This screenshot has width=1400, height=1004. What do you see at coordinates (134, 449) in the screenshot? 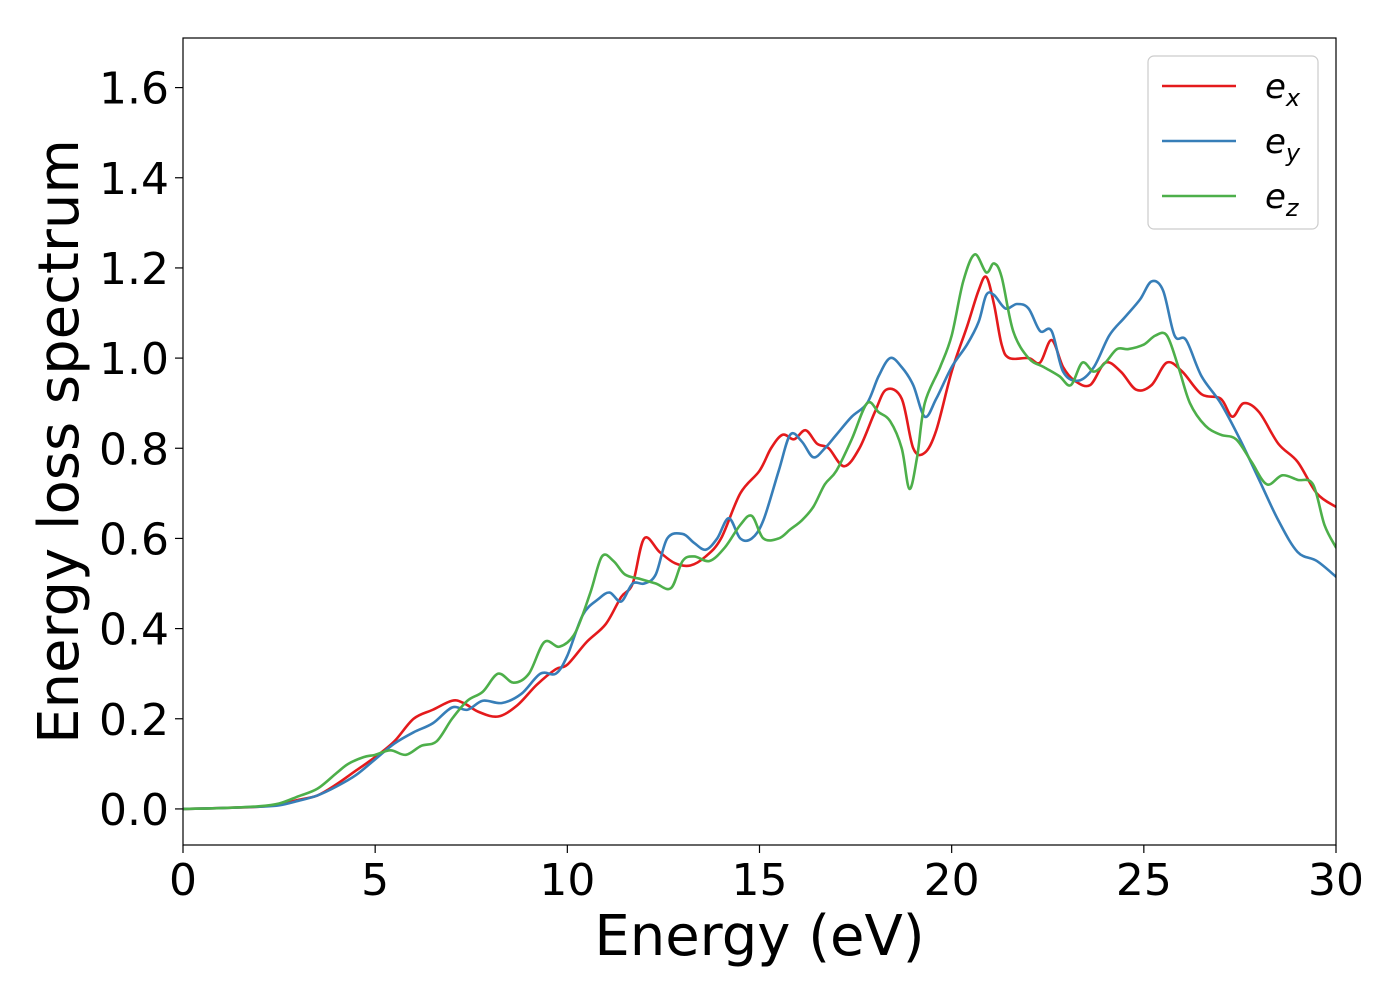
I see `y-tick-label: 0.8` at bounding box center [134, 449].